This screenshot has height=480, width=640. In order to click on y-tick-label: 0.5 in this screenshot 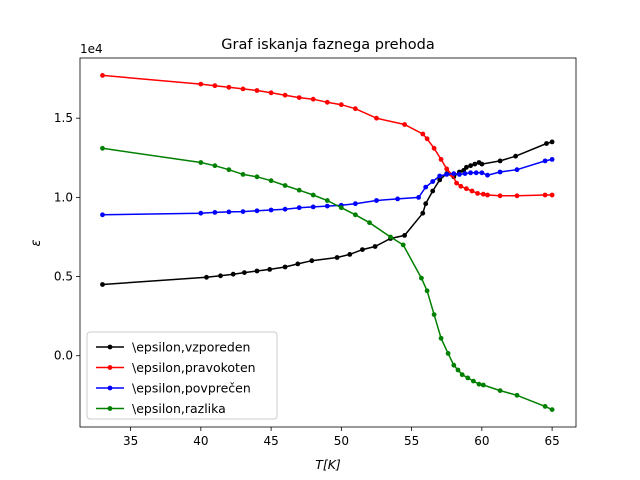, I will do `click(63, 277)`.